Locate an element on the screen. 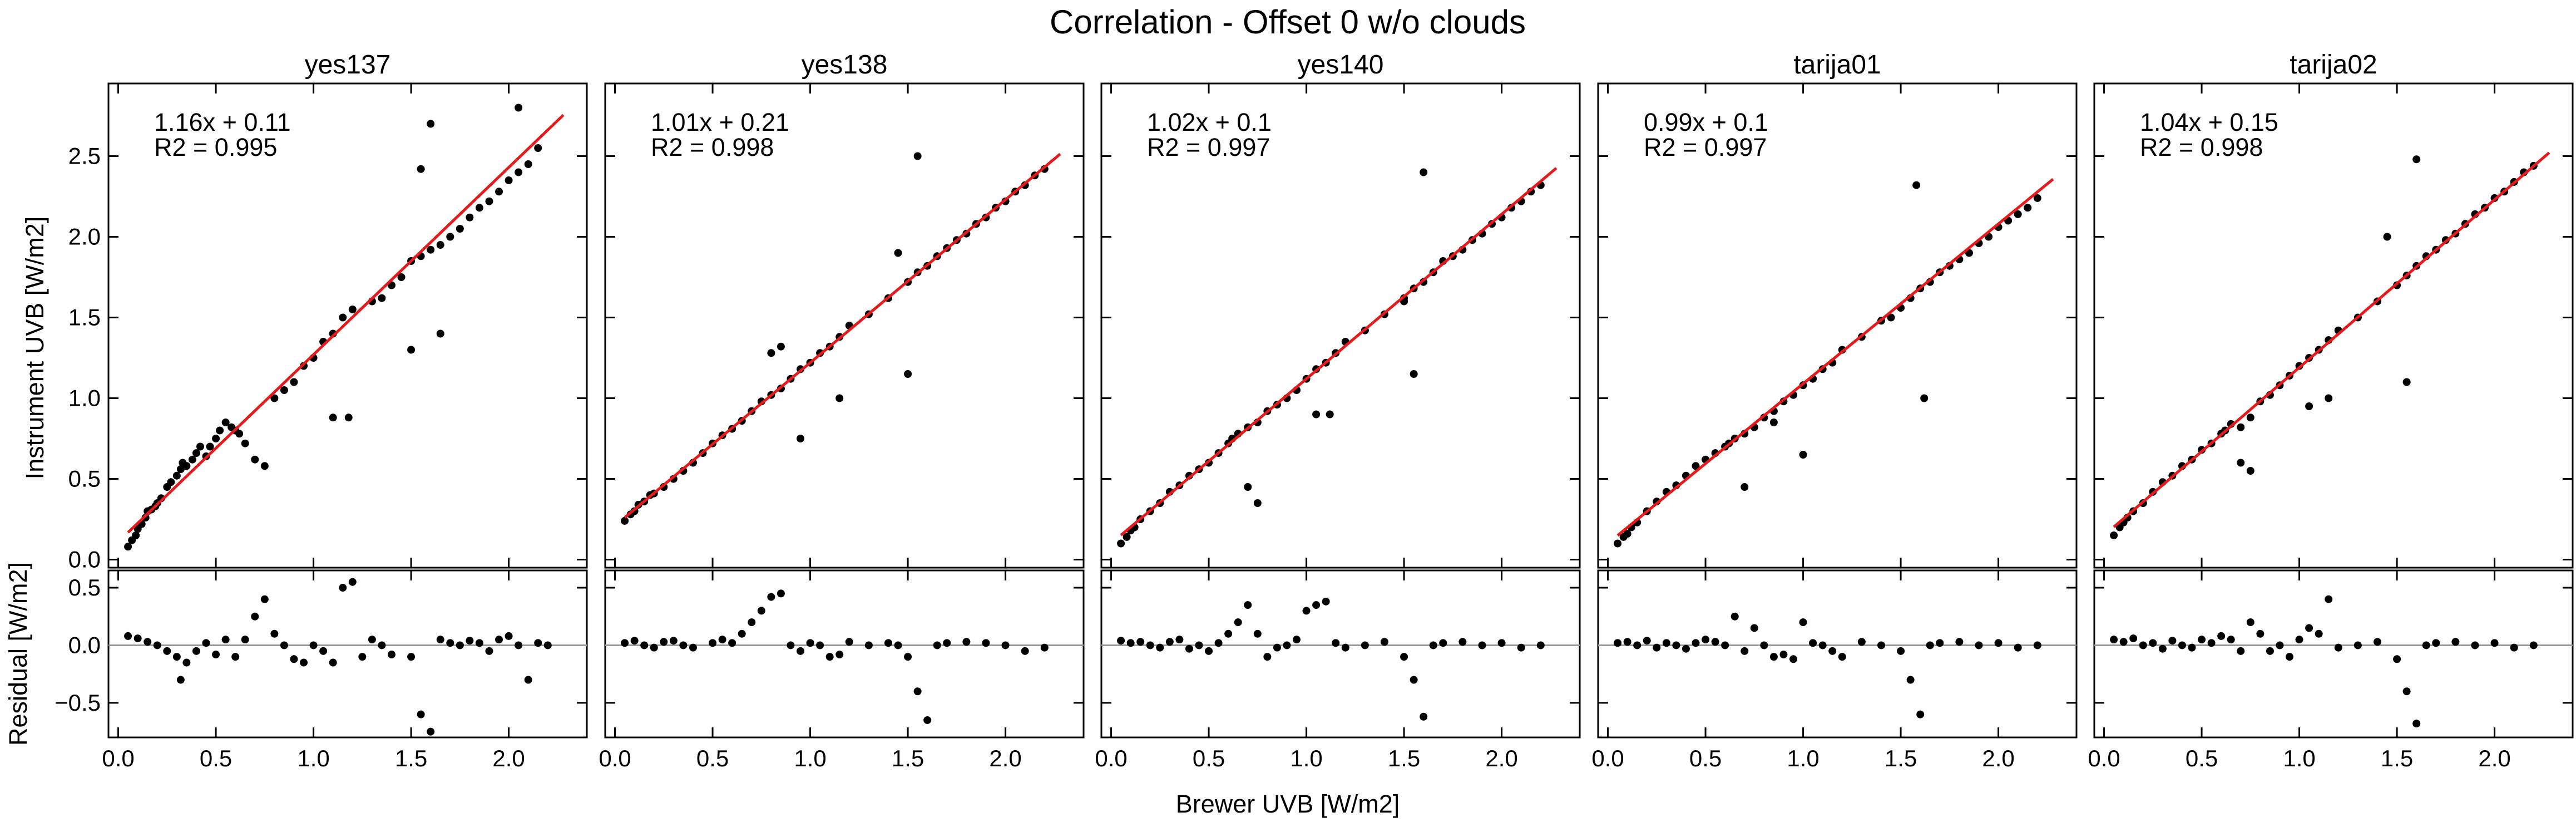  residual-axes-frame is located at coordinates (1837, 654).